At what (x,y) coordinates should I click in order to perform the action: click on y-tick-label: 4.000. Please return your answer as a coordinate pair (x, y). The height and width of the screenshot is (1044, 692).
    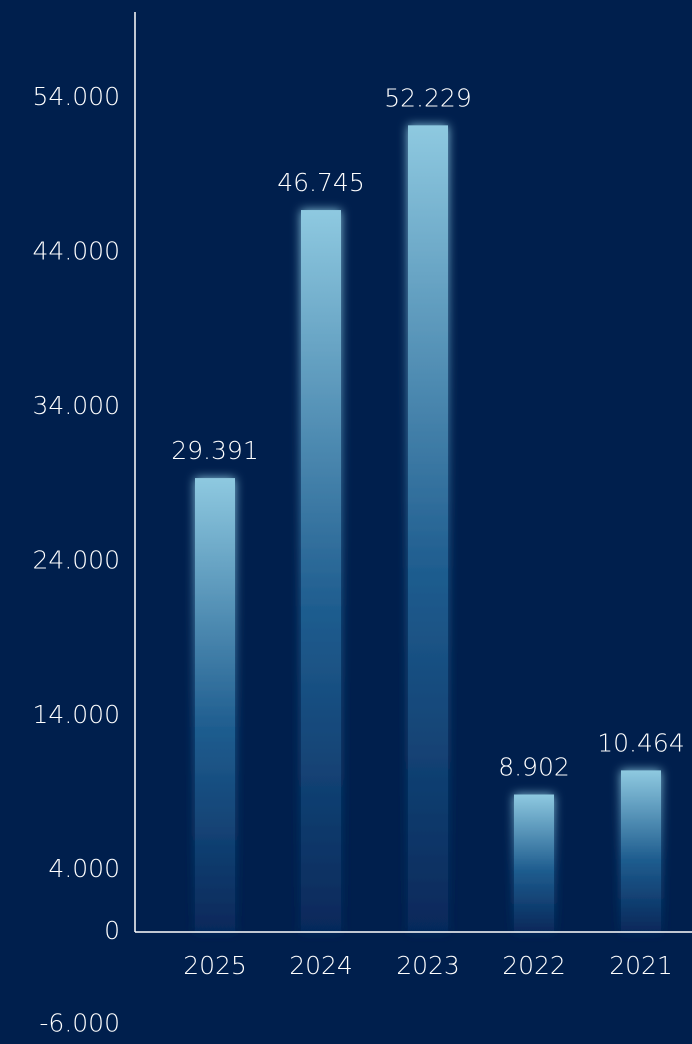
    Looking at the image, I should click on (84, 868).